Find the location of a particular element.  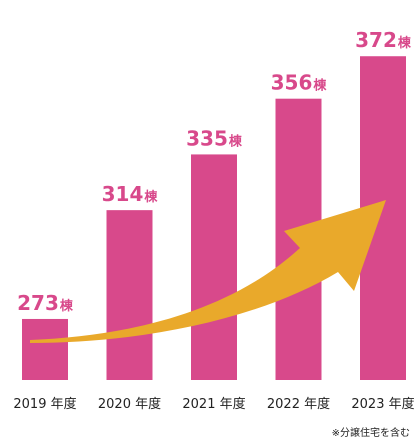

tick-label-4: 2023 年度 is located at coordinates (382, 404).